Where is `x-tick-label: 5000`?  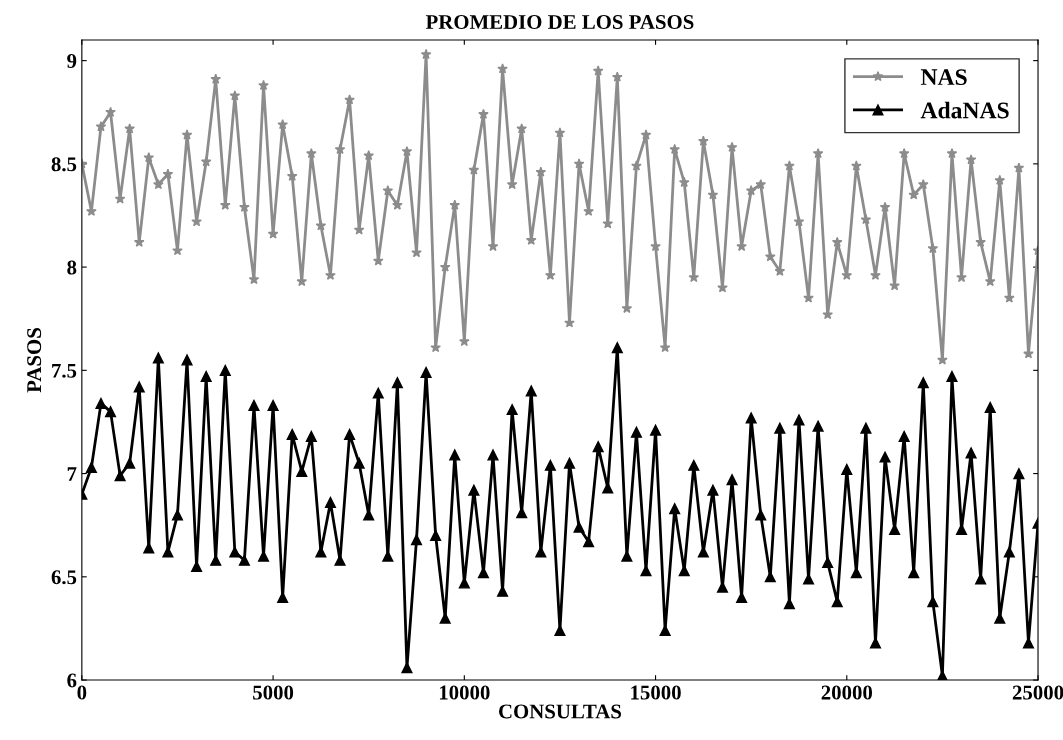 x-tick-label: 5000 is located at coordinates (273, 692).